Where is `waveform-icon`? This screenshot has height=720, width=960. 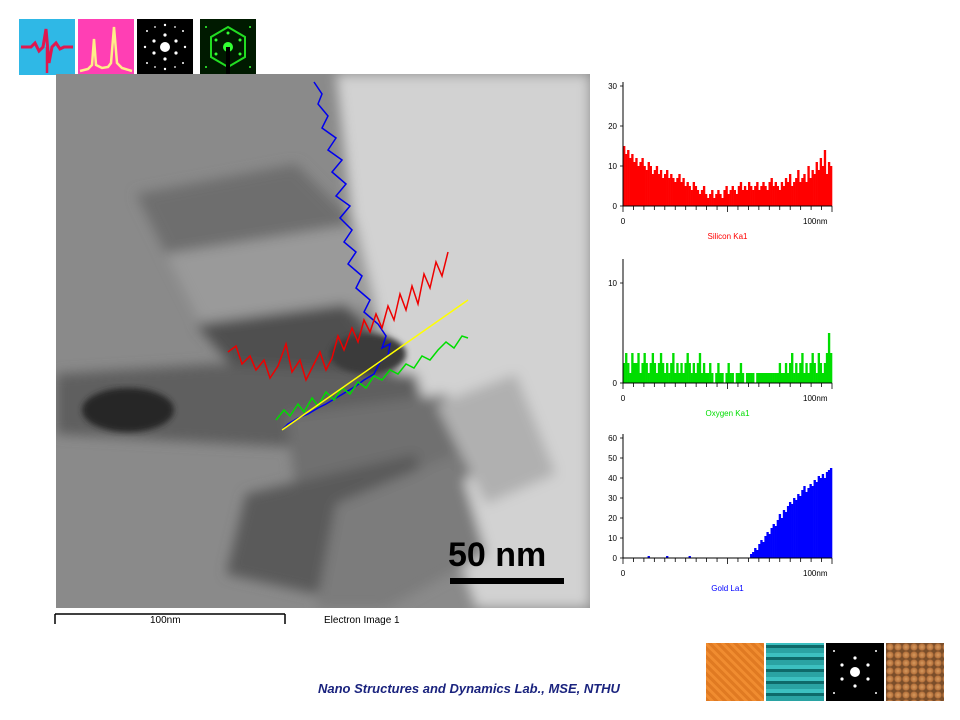
waveform-icon is located at coordinates (47, 47).